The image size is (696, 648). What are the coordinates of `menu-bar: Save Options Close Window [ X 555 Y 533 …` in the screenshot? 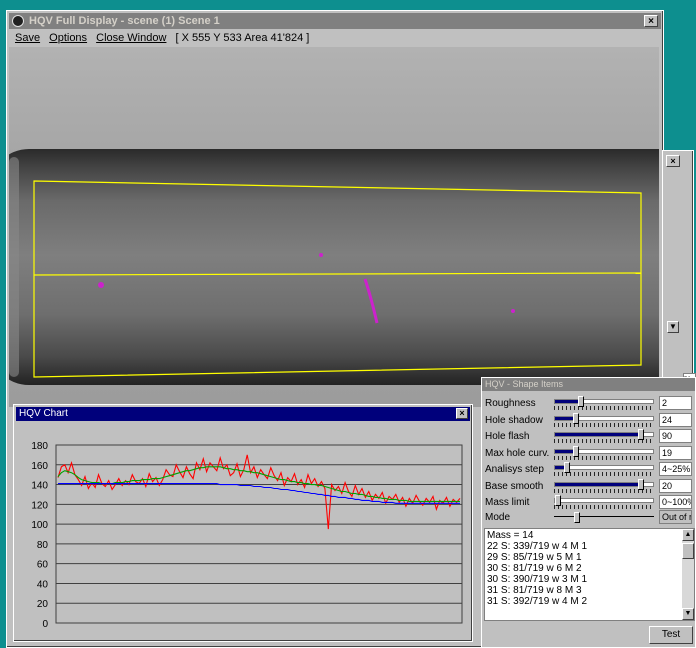 It's located at (335, 38).